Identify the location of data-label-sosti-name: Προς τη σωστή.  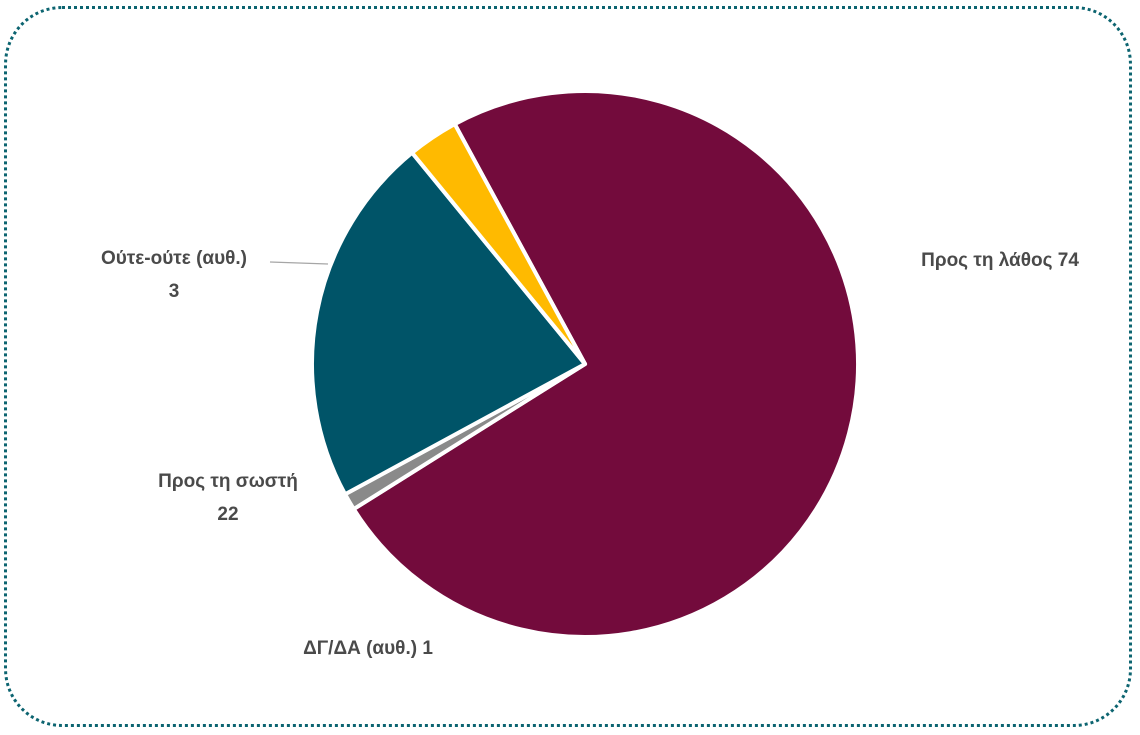
(228, 481).